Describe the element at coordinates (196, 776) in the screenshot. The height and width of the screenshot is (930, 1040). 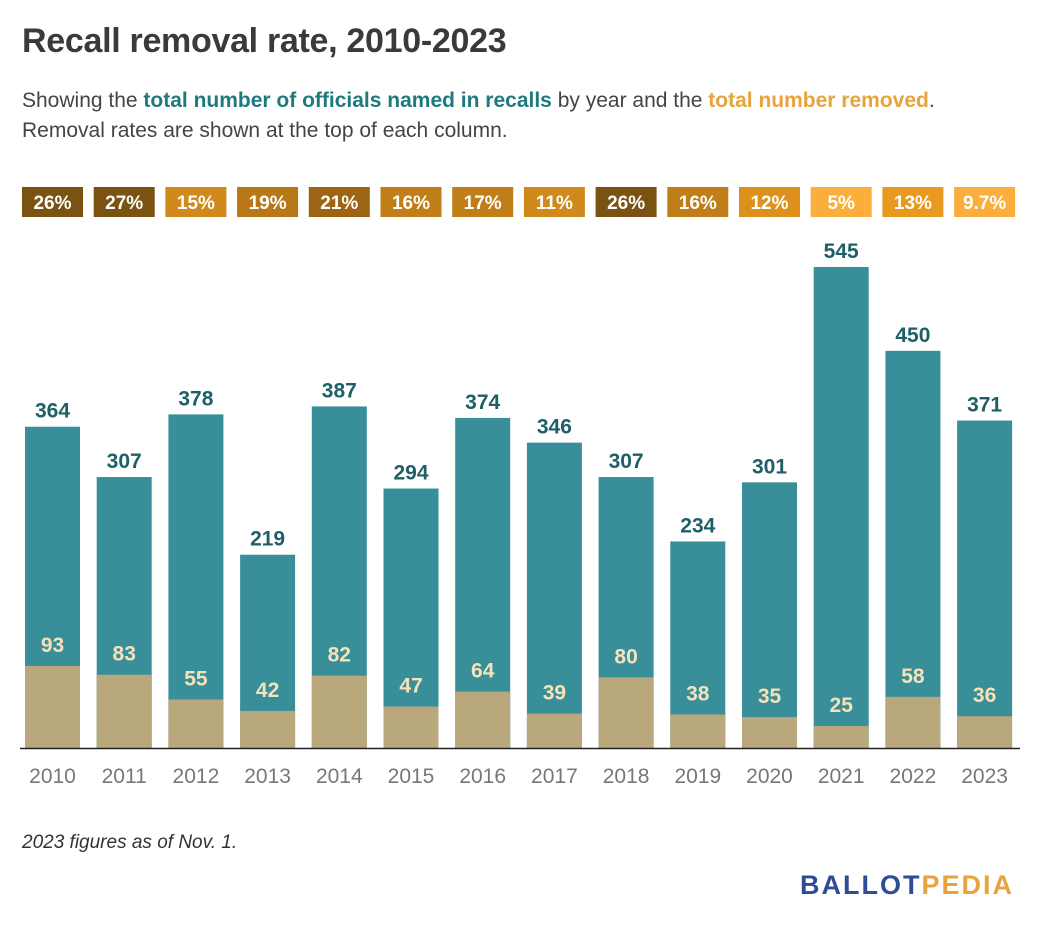
I see `x-tick-label: 2012` at that location.